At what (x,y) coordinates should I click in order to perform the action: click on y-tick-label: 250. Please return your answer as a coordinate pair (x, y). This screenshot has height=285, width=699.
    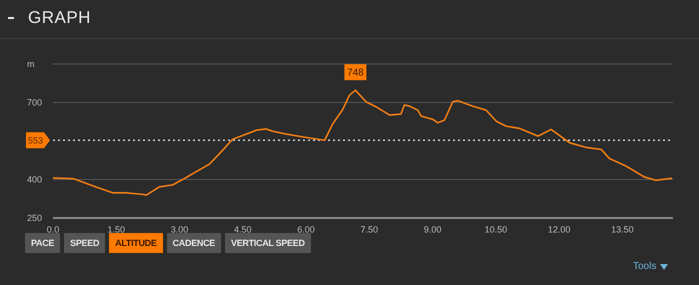
    Looking at the image, I should click on (34, 218).